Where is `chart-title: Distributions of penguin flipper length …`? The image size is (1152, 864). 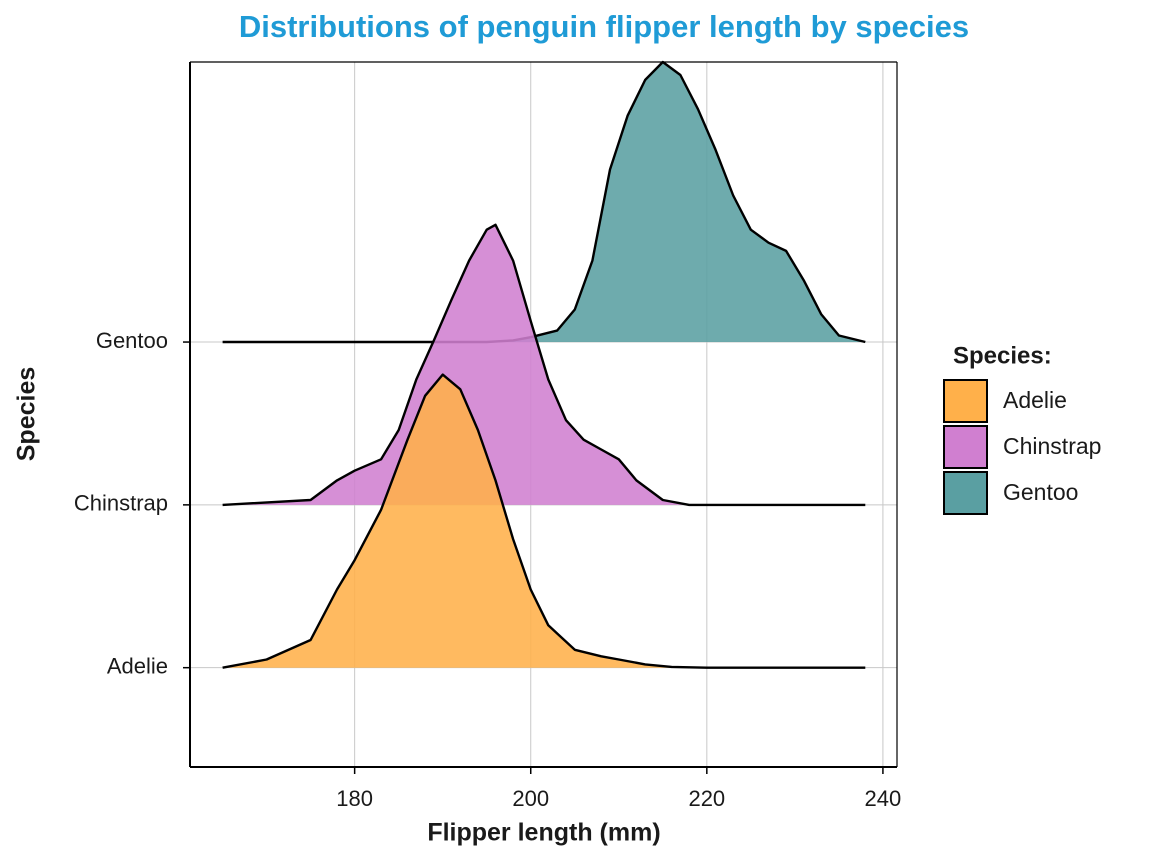 chart-title: Distributions of penguin flipper length … is located at coordinates (604, 26).